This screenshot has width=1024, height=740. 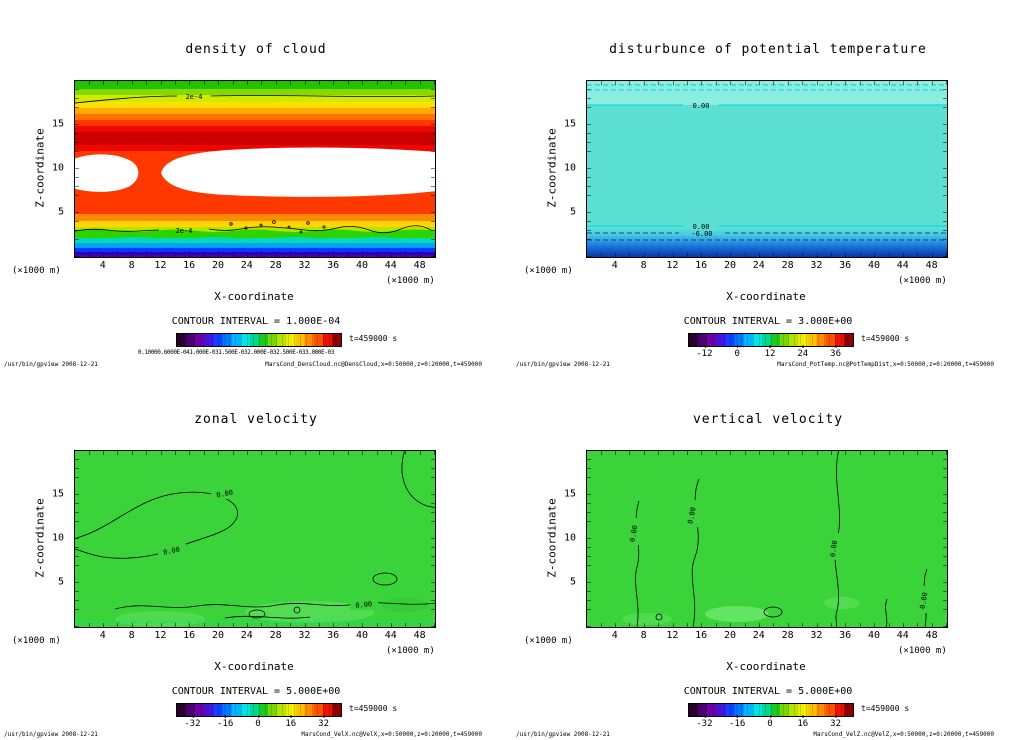 What do you see at coordinates (194, 97) in the screenshot?
I see `contour-label: 2e-4` at bounding box center [194, 97].